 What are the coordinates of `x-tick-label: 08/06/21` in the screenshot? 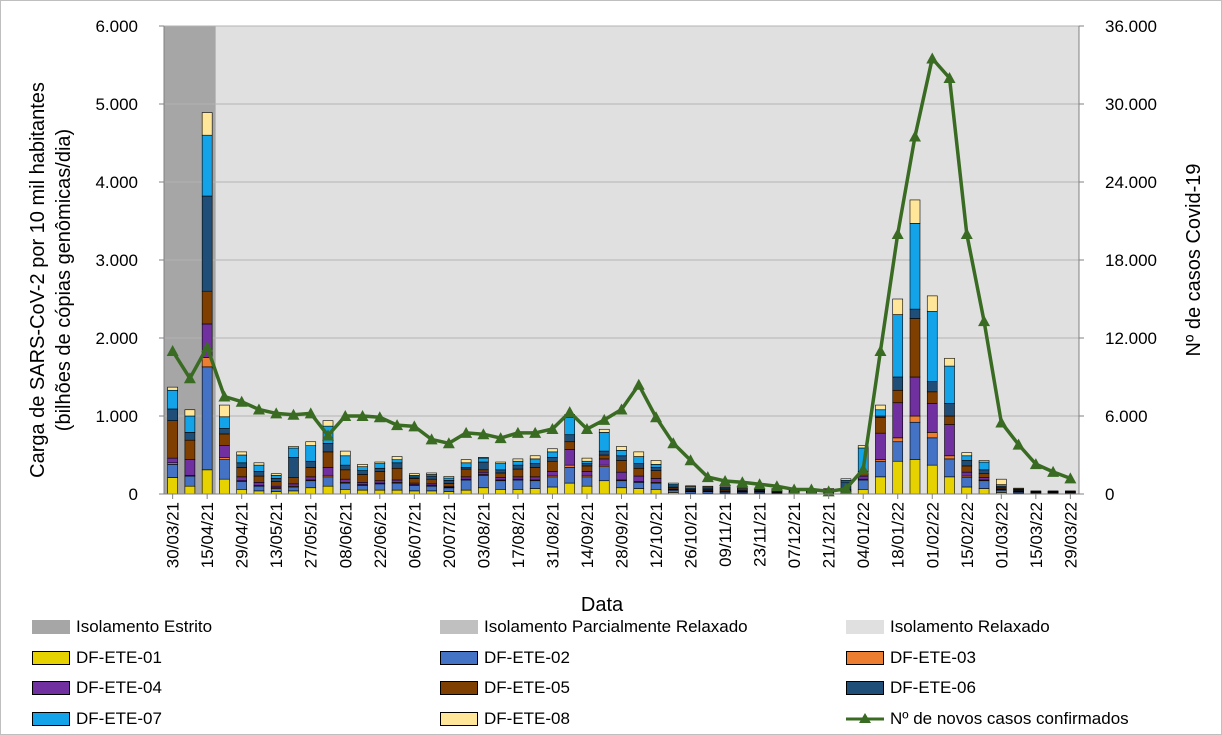 It's located at (345, 535).